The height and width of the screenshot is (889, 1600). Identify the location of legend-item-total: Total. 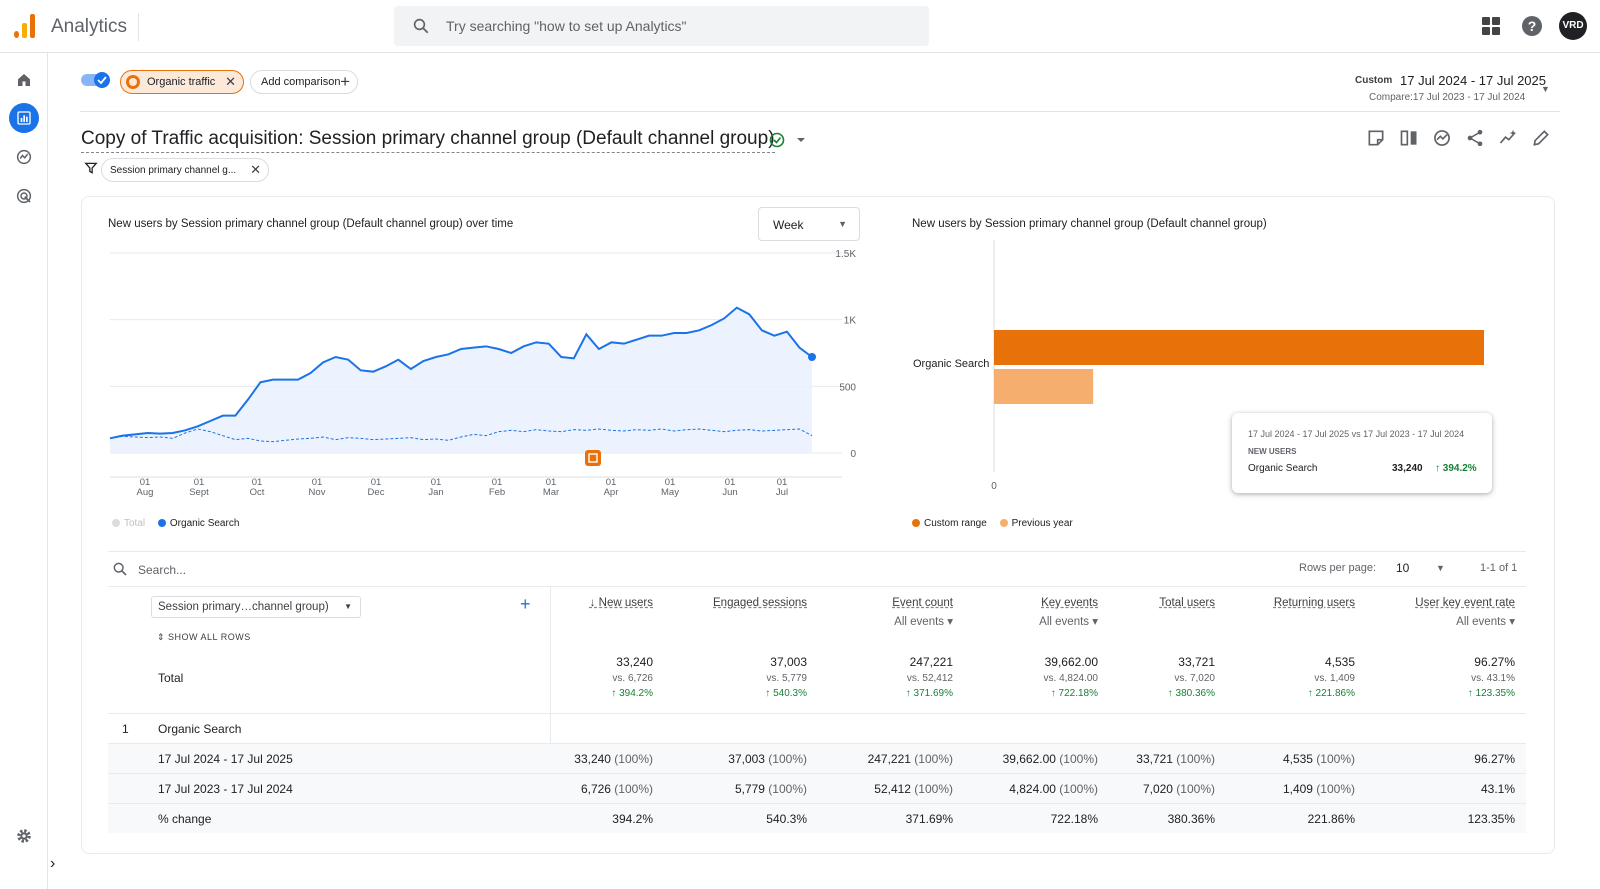
(128, 523).